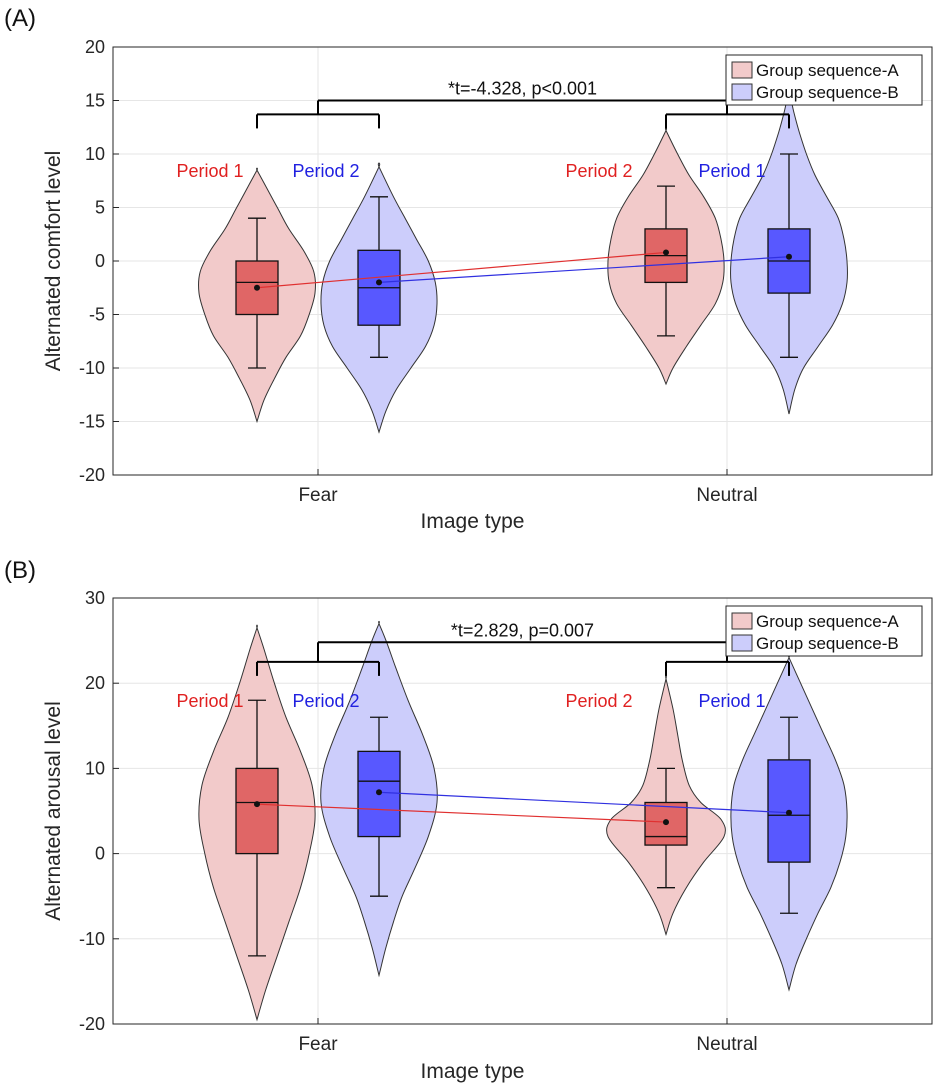  I want to click on box-iqr, so click(257, 811).